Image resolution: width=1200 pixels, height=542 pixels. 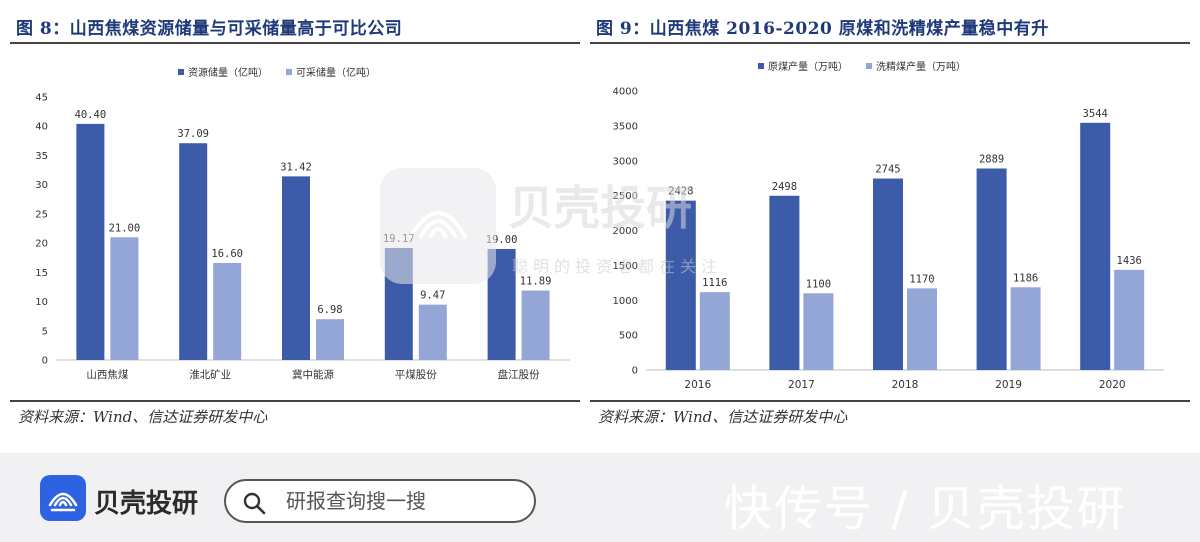 I want to click on y-tick-label: 45, so click(x=41, y=98).